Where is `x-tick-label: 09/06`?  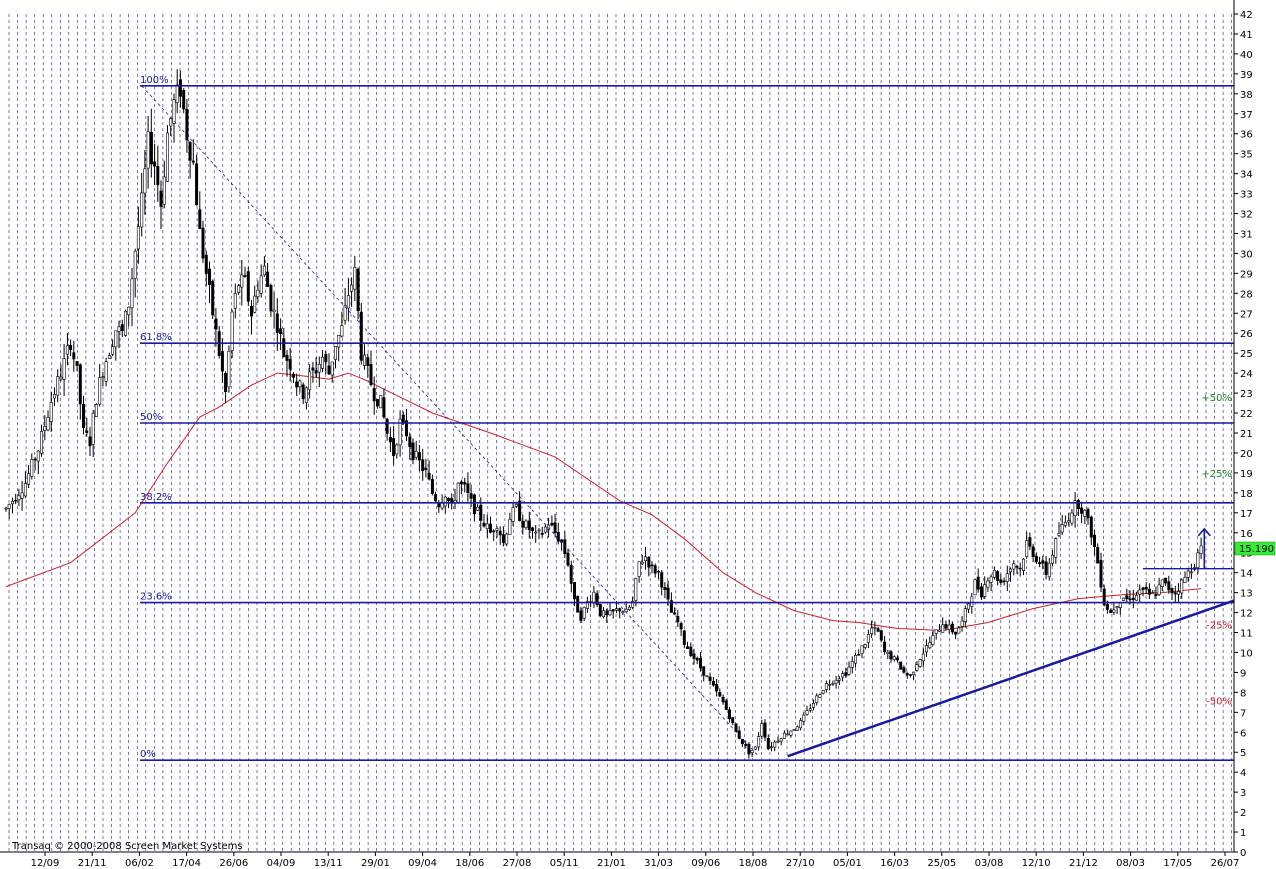
x-tick-label: 09/06 is located at coordinates (705, 863).